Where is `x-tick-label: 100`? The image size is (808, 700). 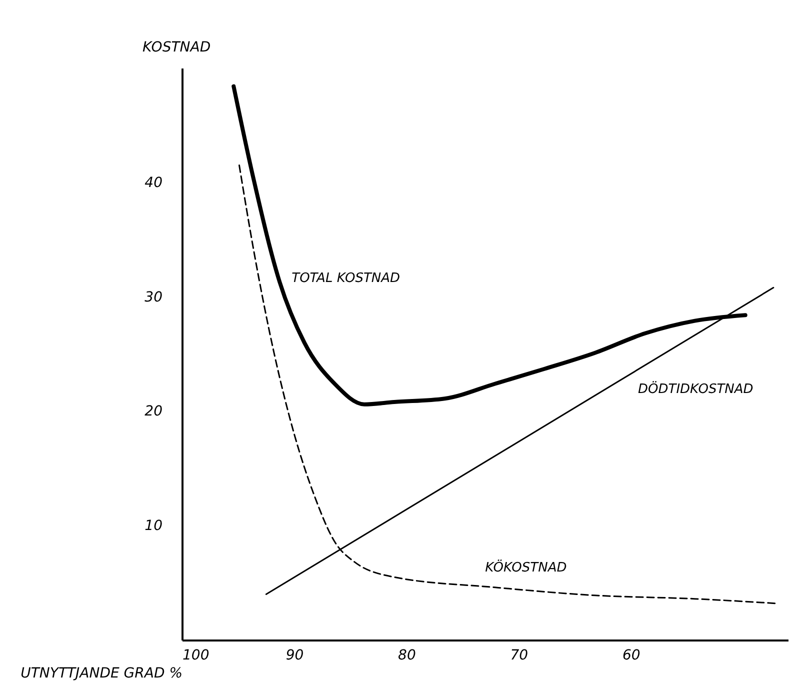
x-tick-label: 100 is located at coordinates (196, 656).